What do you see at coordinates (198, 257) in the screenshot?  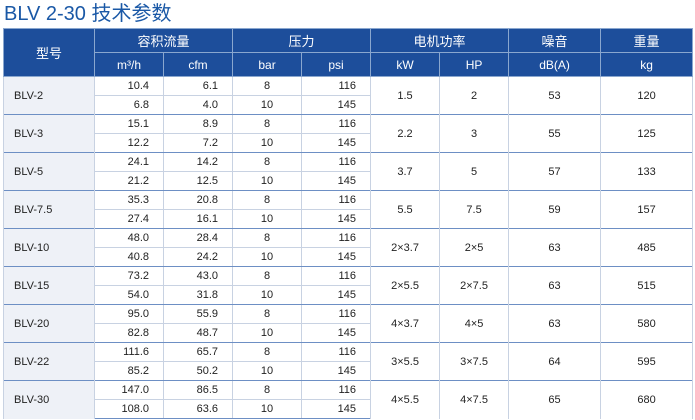 I see `flow-cfm-cell: 24.2` at bounding box center [198, 257].